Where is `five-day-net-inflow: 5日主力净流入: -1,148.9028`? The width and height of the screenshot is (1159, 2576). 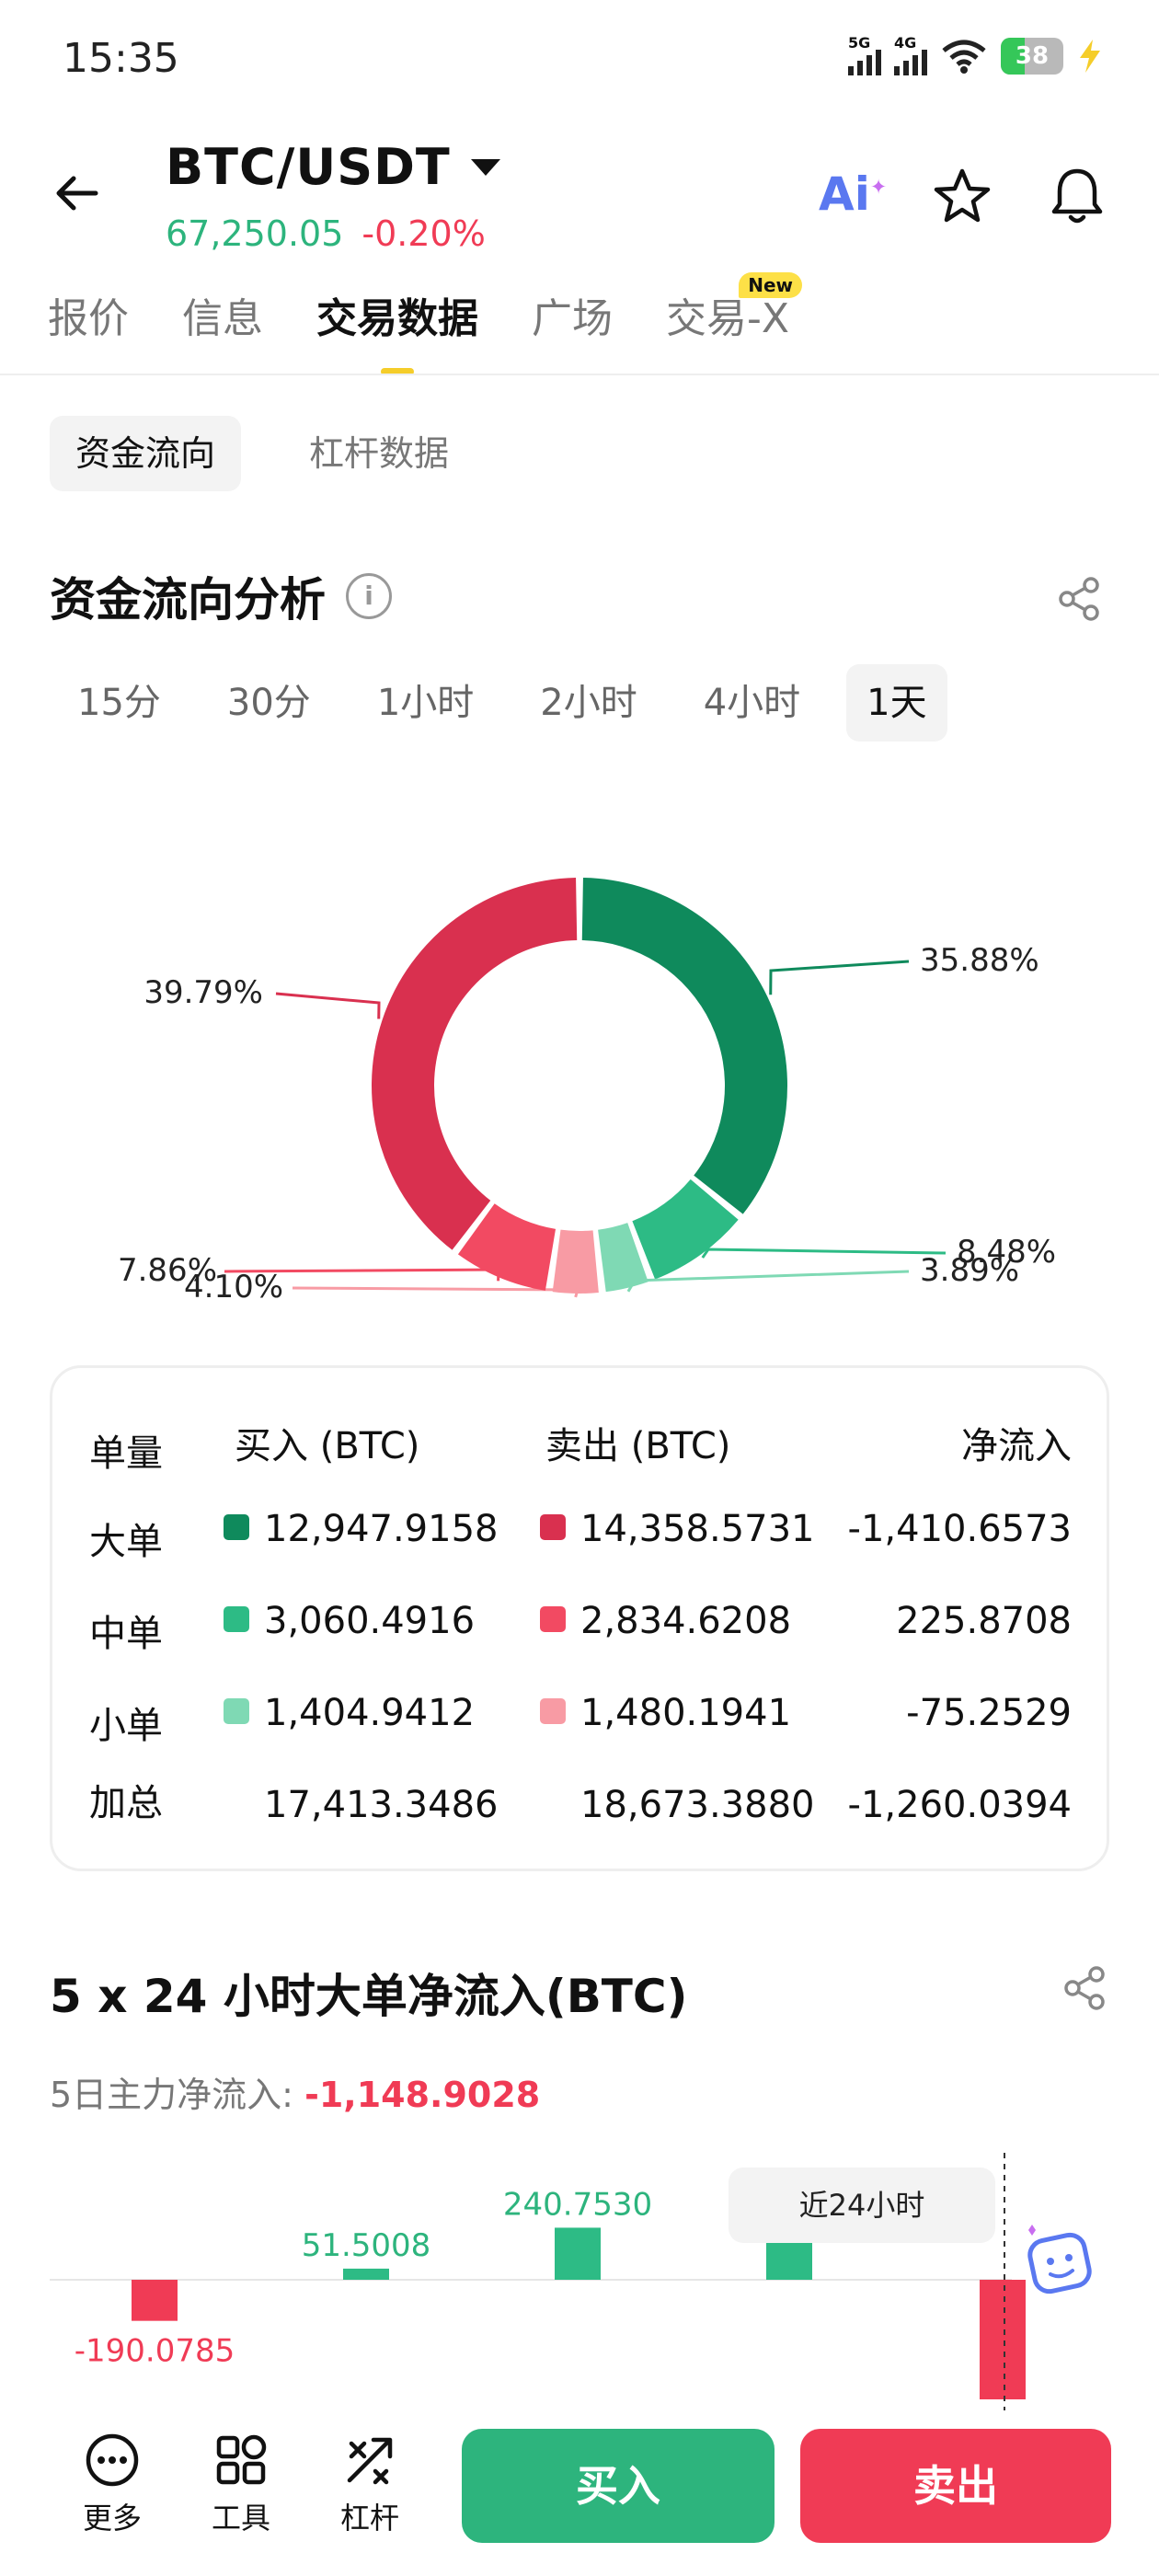 five-day-net-inflow: 5日主力净流入: -1,148.9028 is located at coordinates (295, 2095).